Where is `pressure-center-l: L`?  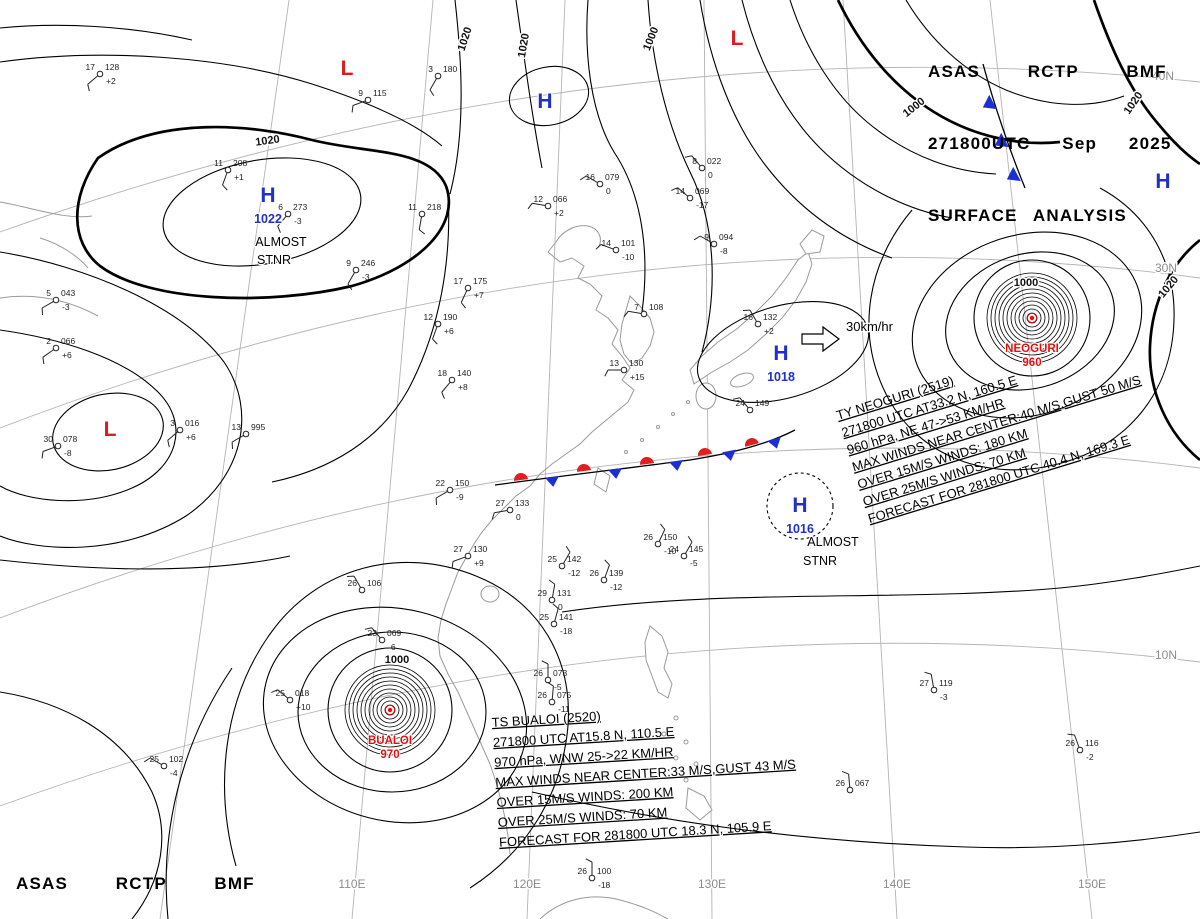
pressure-center-l: L is located at coordinates (110, 430).